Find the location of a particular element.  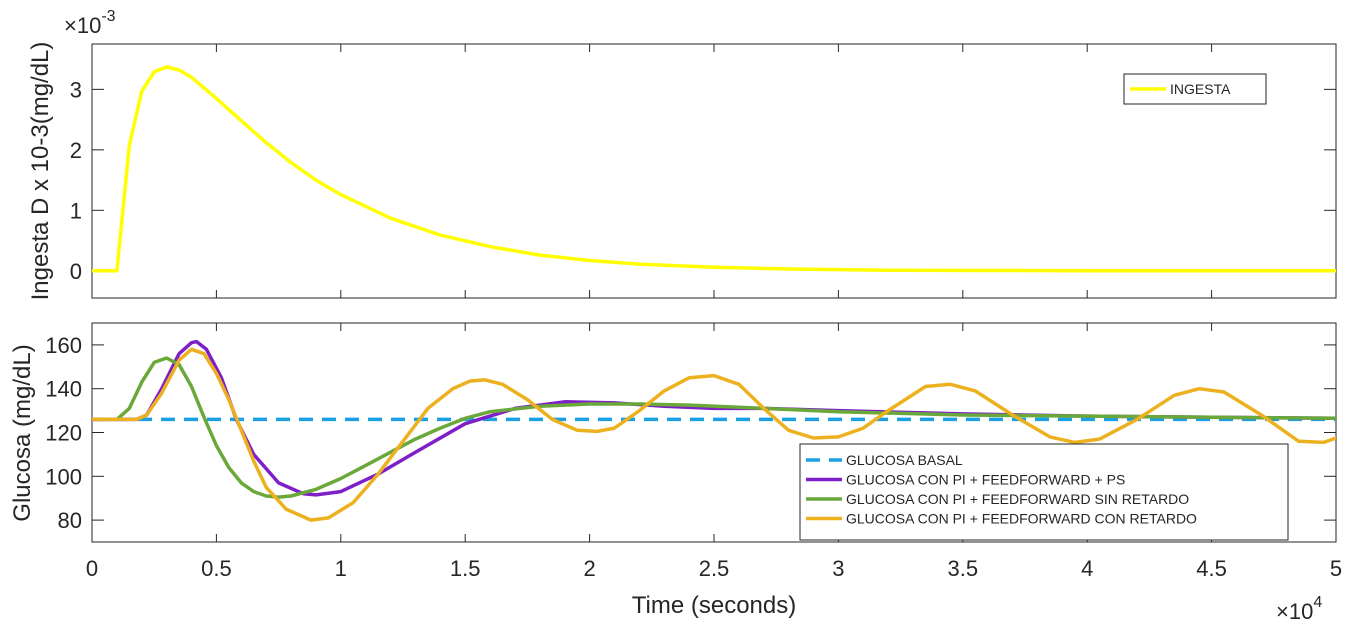

glucosa-y-tick-label: 80 is located at coordinates (70, 520).